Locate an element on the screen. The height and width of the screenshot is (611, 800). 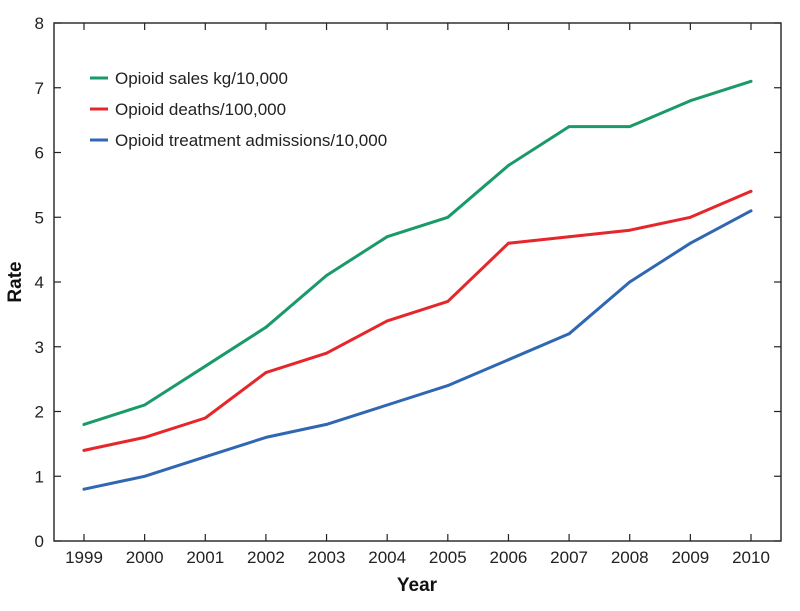
y-tick-label: 8 is located at coordinates (39, 23).